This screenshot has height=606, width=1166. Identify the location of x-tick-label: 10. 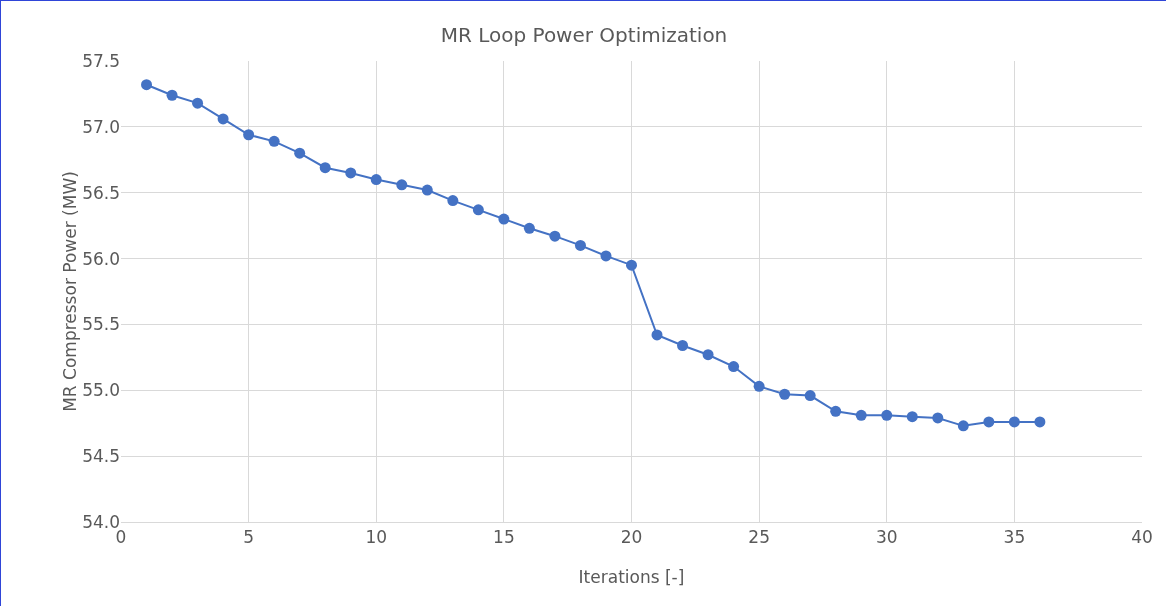
(376, 537).